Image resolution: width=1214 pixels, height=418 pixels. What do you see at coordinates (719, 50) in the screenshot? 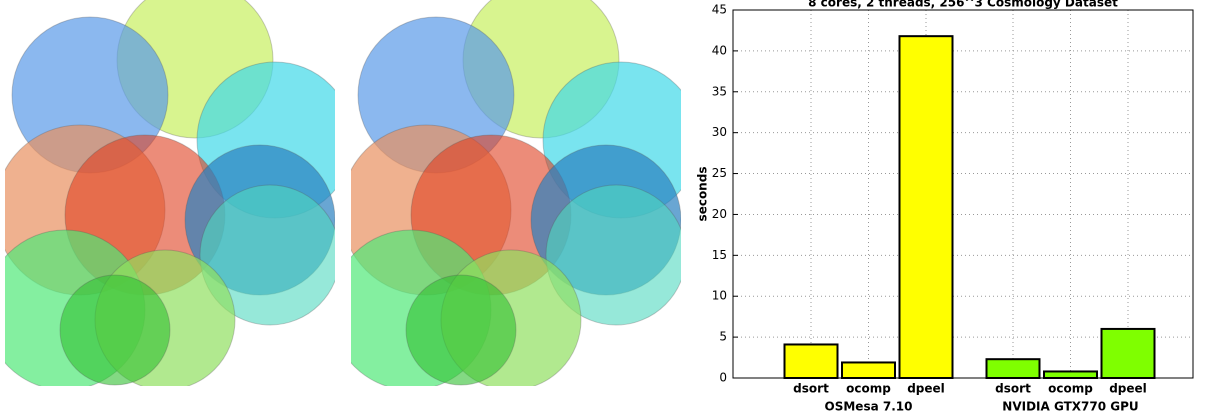
I see `y-tick-label: 40` at bounding box center [719, 50].